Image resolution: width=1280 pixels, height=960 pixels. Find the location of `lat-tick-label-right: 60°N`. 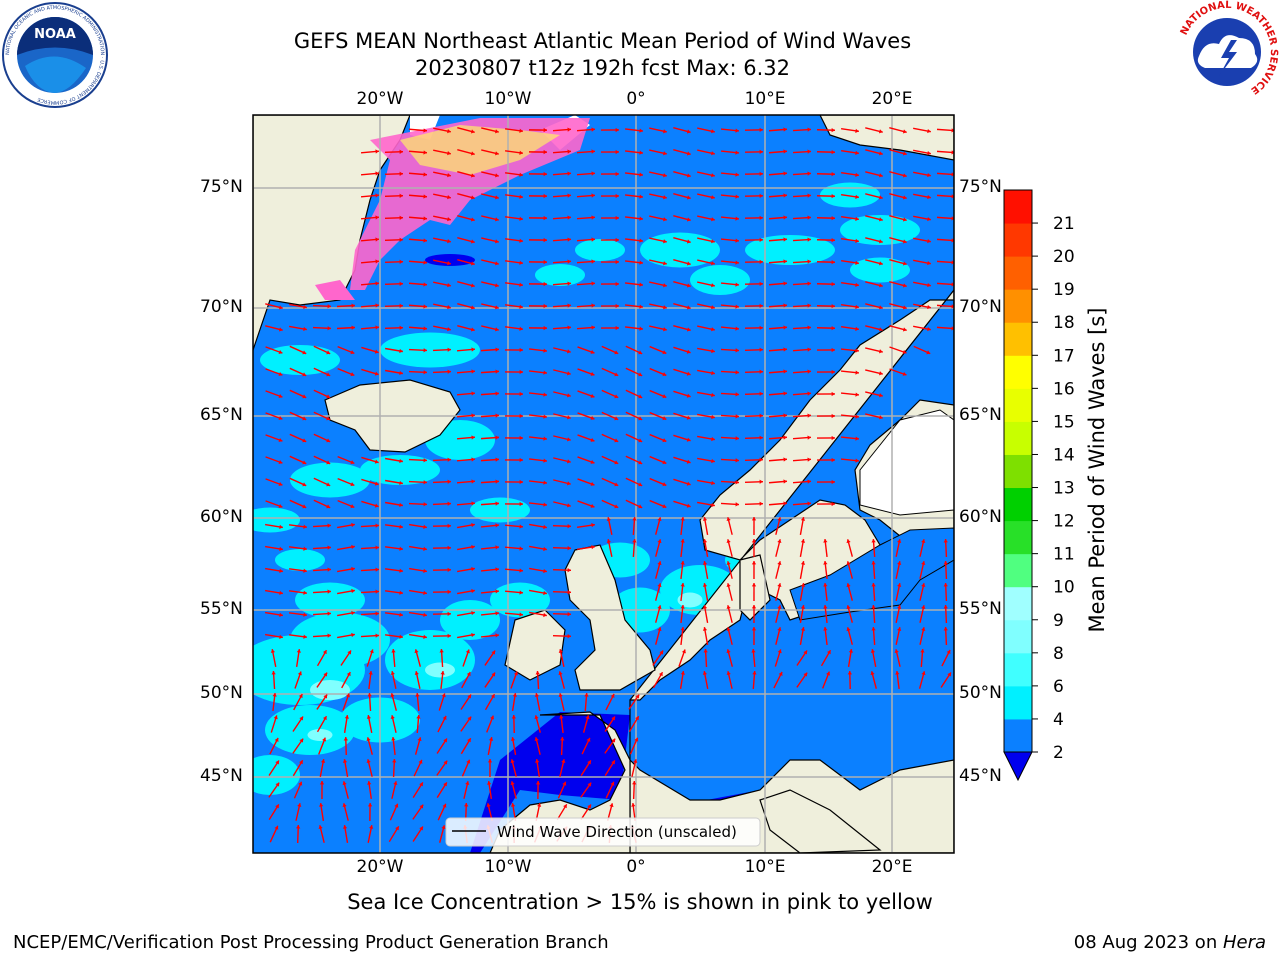

lat-tick-label-right: 60°N is located at coordinates (980, 517).